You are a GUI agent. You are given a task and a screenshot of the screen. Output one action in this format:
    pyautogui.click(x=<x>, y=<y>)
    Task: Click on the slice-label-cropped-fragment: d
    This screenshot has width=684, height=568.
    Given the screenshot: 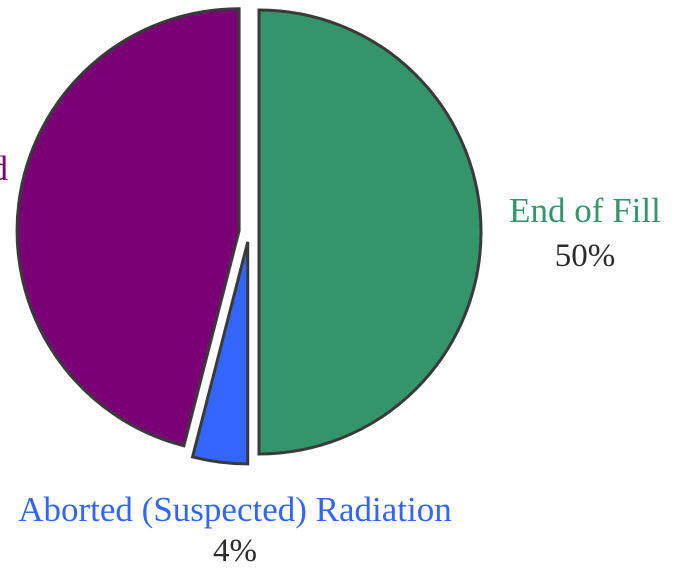 What is the action you would take?
    pyautogui.click(x=4, y=168)
    